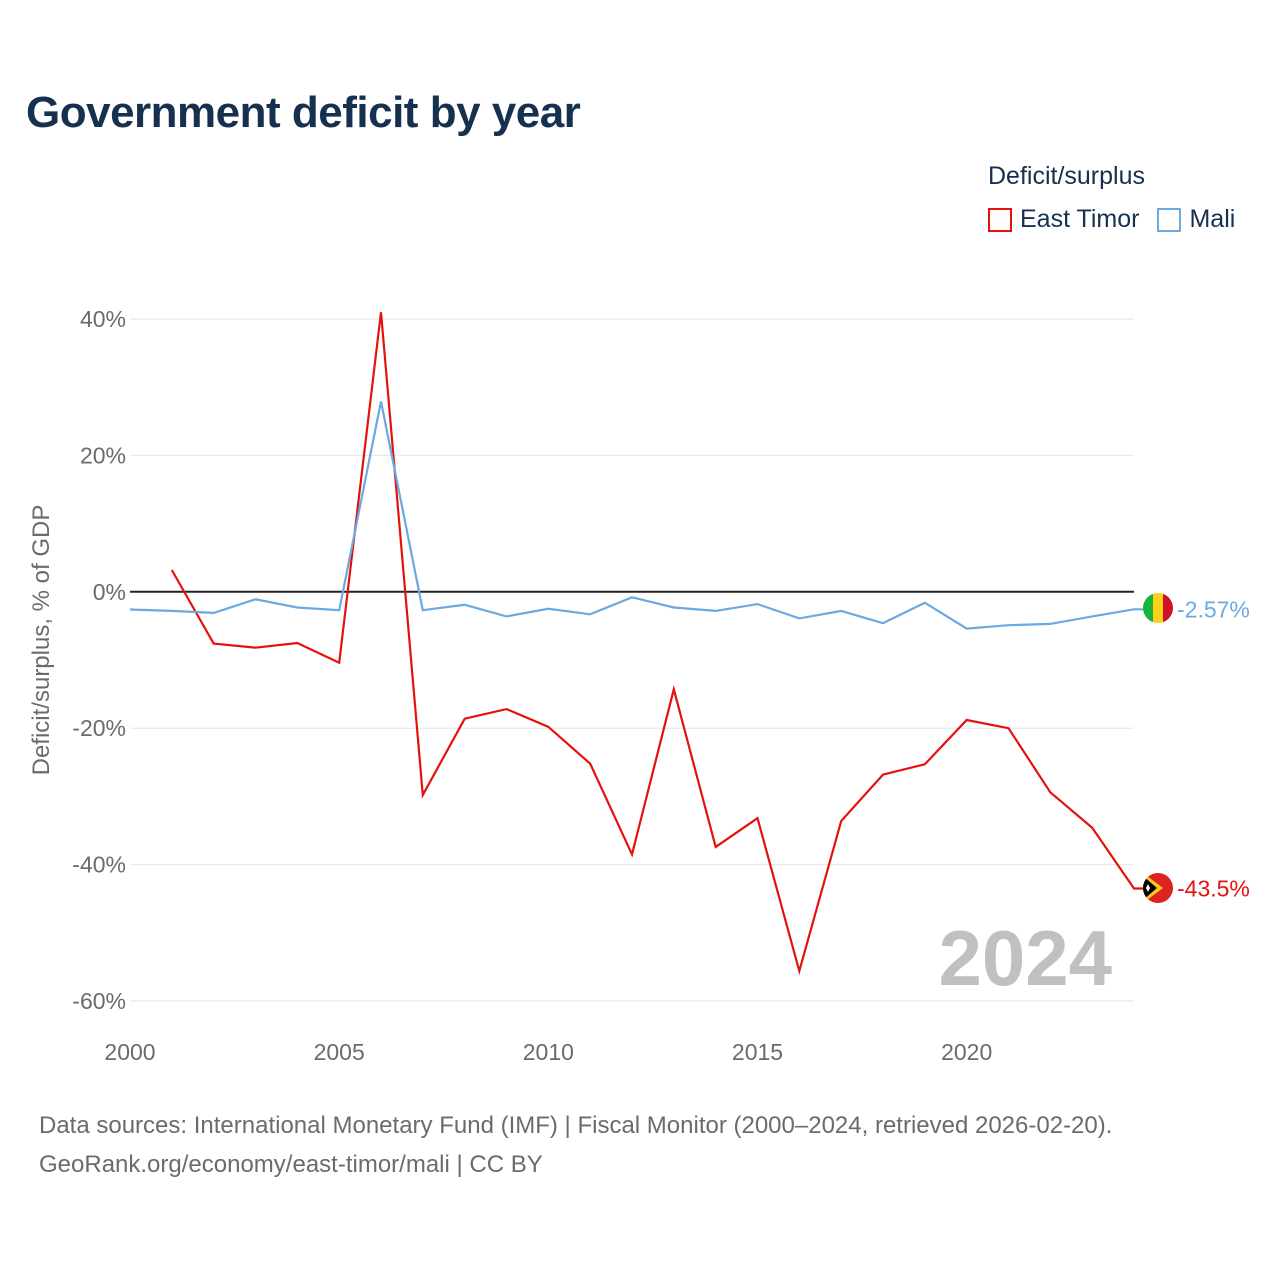 This screenshot has width=1280, height=1280. Describe the element at coordinates (109, 592) in the screenshot. I see `y-tick-label: 0%` at that location.